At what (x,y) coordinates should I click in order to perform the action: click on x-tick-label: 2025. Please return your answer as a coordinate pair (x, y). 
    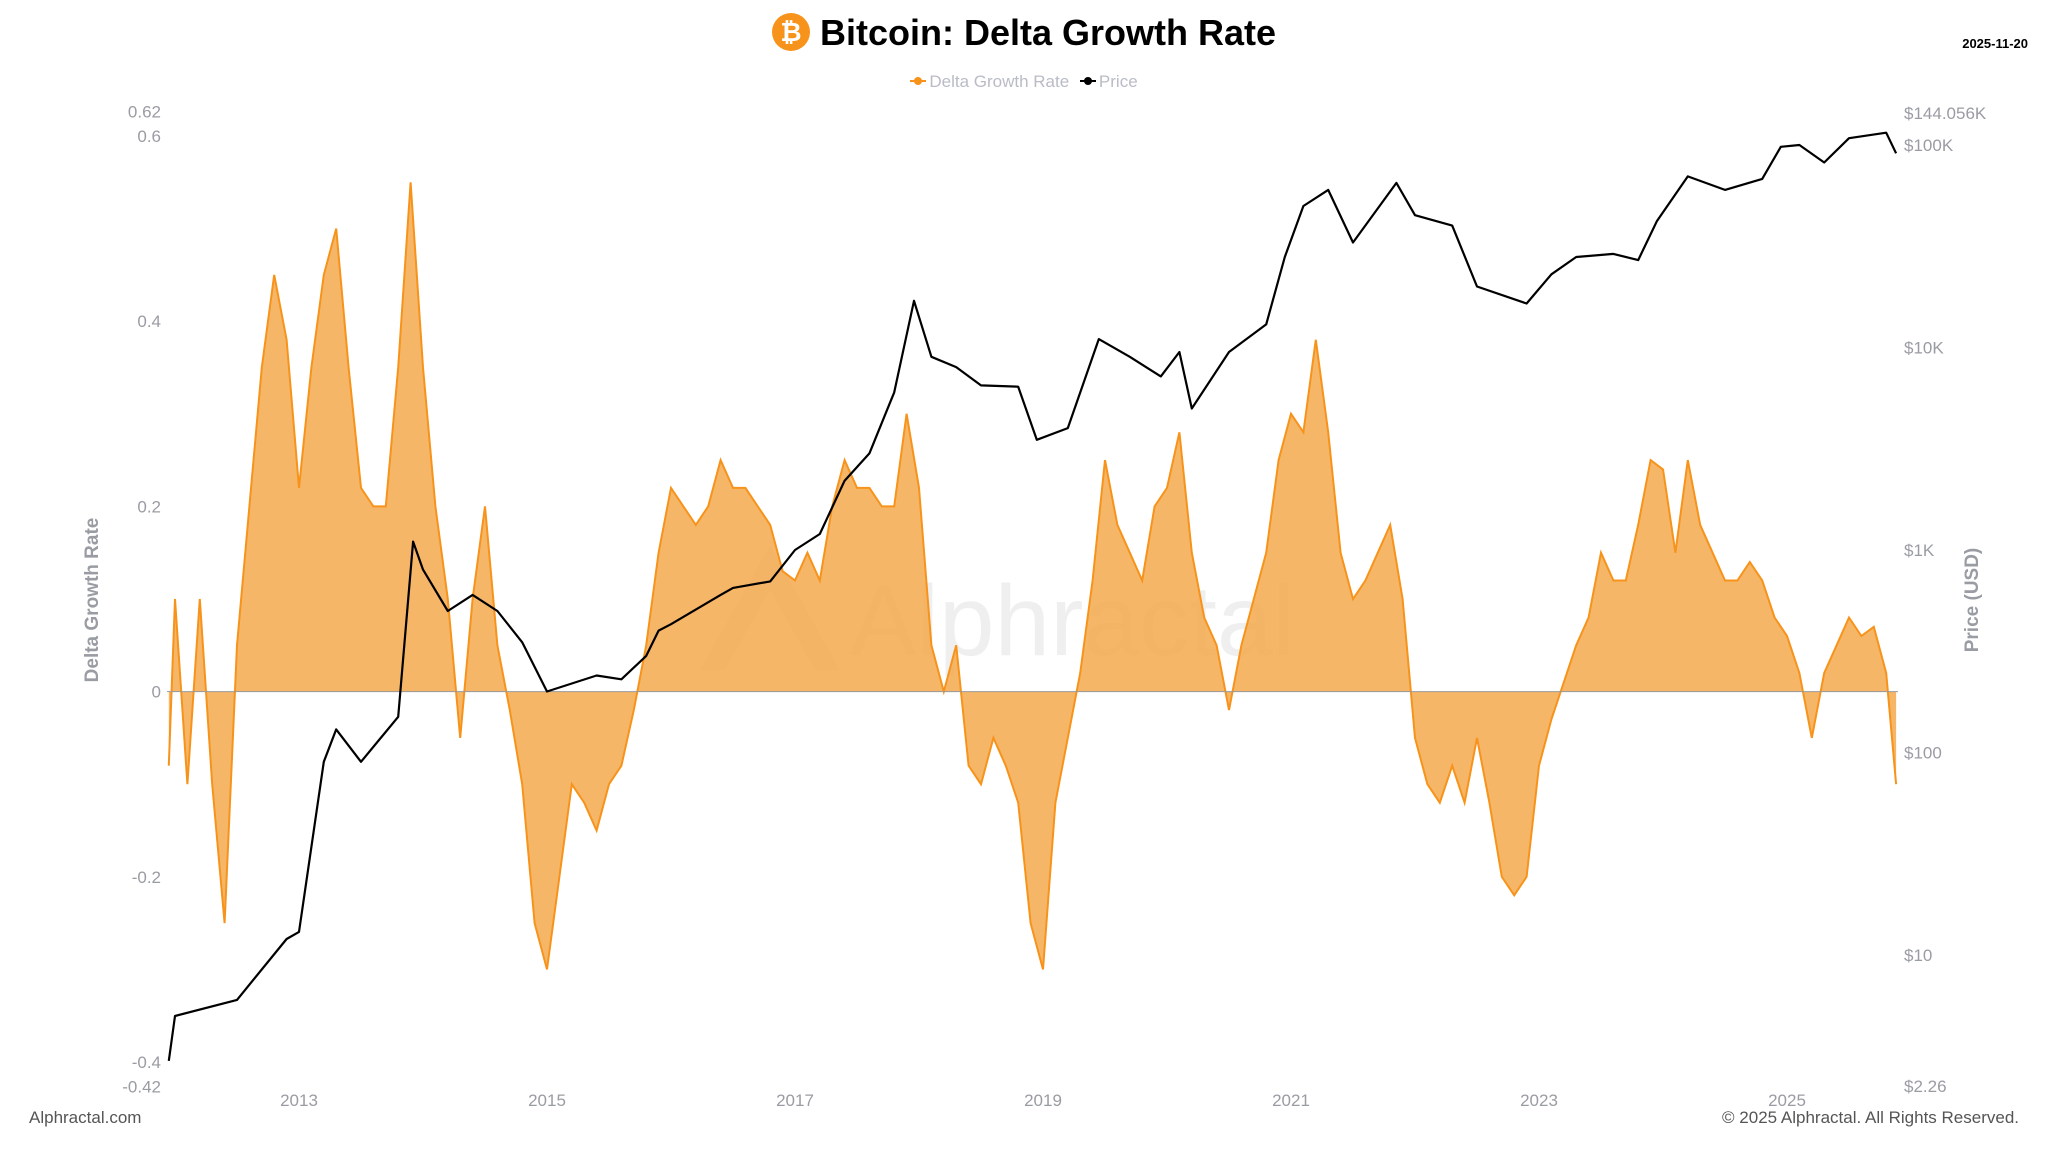
    Looking at the image, I should click on (1787, 1100).